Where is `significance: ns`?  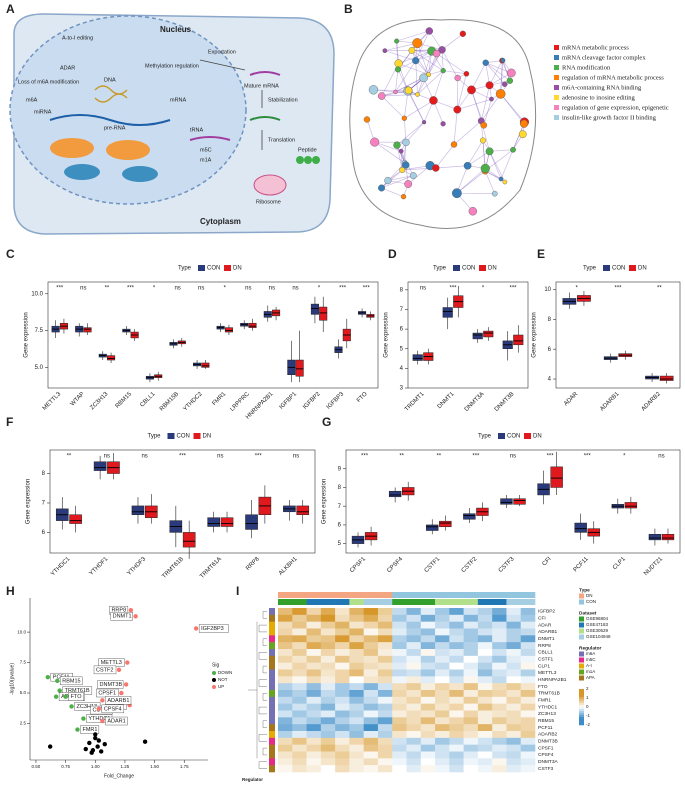 significance: ns is located at coordinates (177, 289).